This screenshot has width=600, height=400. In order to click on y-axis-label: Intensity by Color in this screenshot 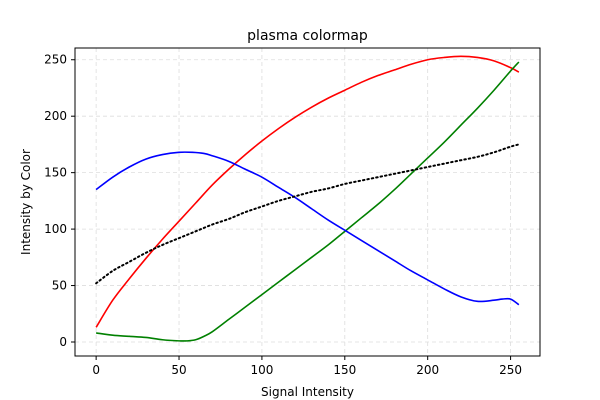, I will do `click(26, 202)`.